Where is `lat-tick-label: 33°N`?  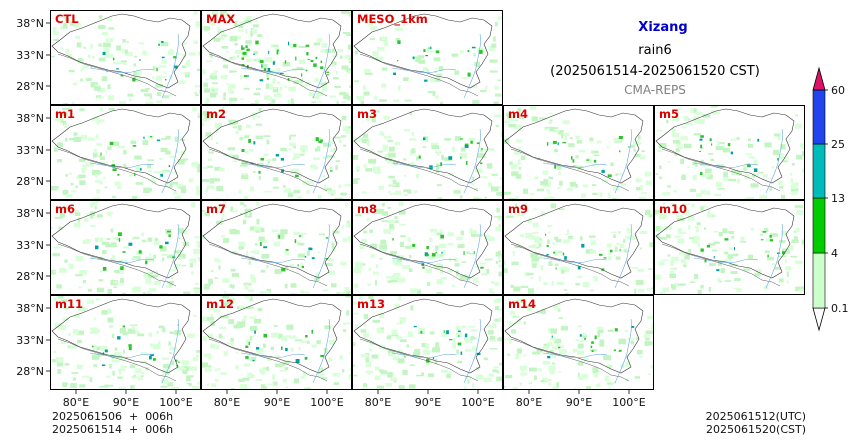 lat-tick-label: 33°N is located at coordinates (30, 245).